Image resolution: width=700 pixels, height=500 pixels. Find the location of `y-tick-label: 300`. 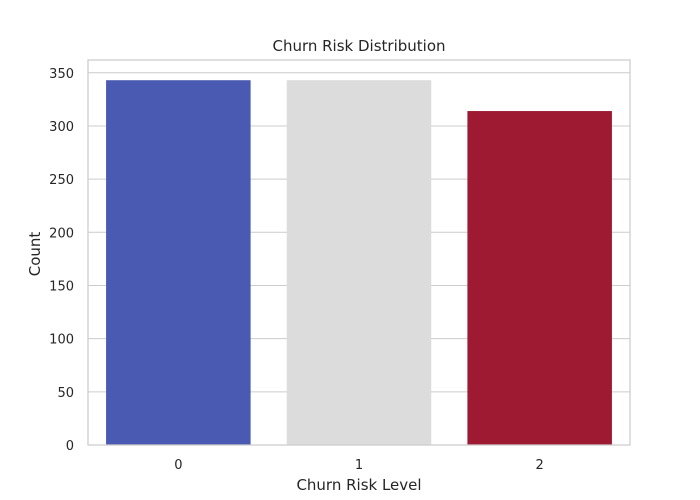

y-tick-label: 300 is located at coordinates (61, 127).